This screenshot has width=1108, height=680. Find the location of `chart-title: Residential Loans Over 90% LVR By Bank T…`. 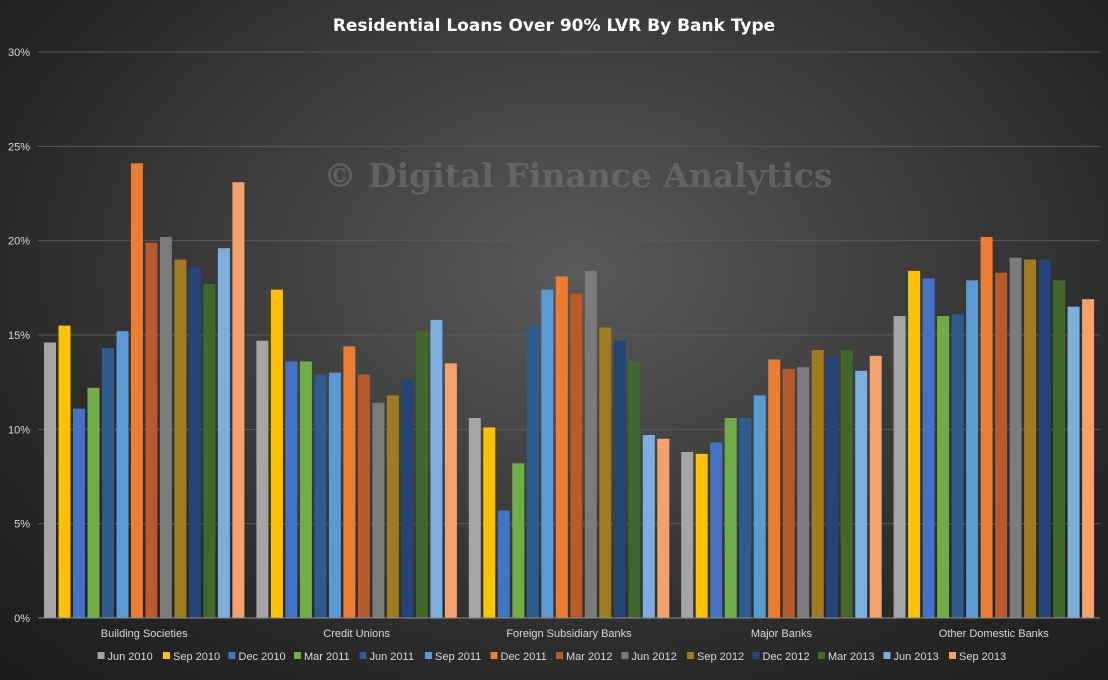

chart-title: Residential Loans Over 90% LVR By Bank T… is located at coordinates (554, 26).